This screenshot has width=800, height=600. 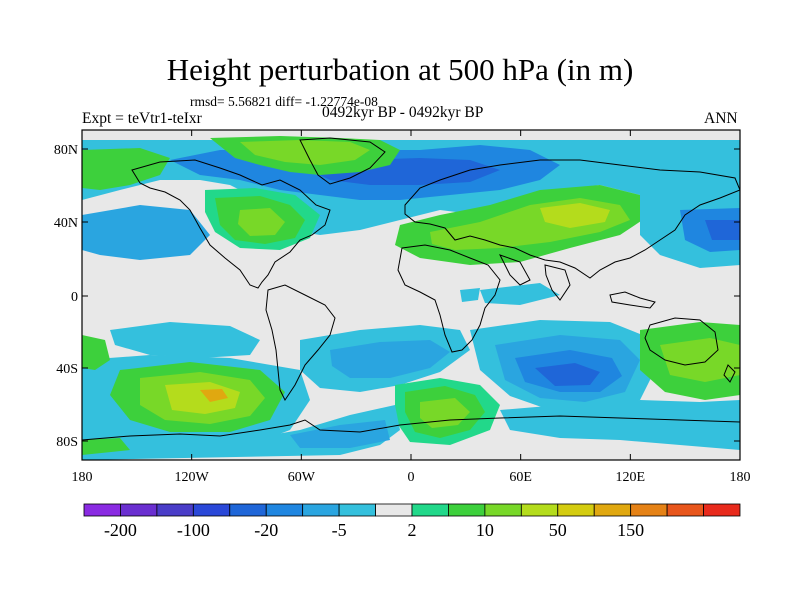 I want to click on period-label: 0492kyr BP - 0492kyr BP, so click(x=403, y=112).